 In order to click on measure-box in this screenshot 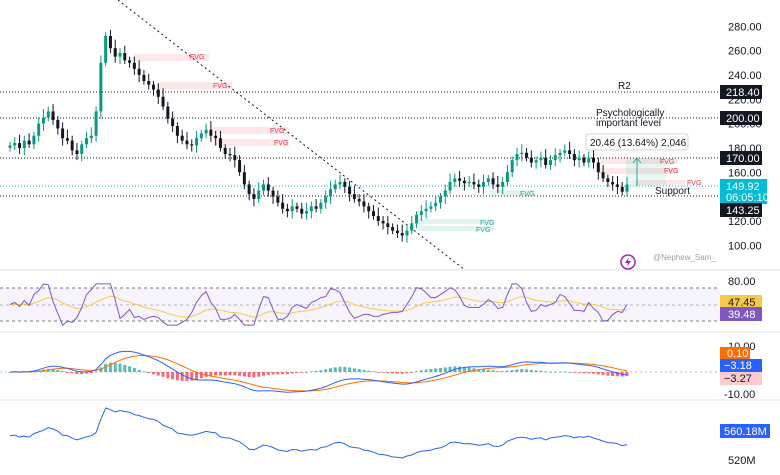, I will do `click(646, 172)`.